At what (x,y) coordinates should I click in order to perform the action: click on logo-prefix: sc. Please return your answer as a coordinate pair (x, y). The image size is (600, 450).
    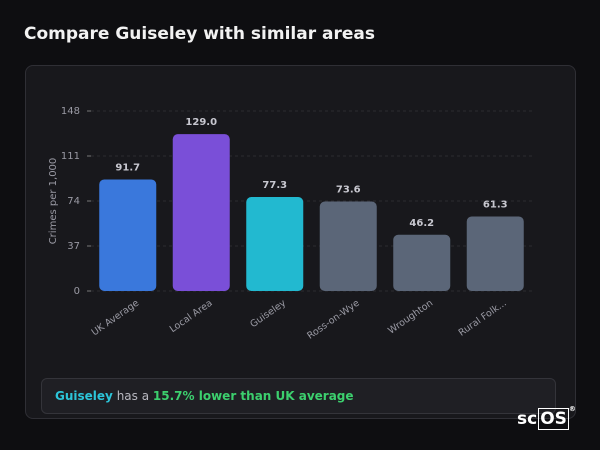
    Looking at the image, I should click on (527, 419).